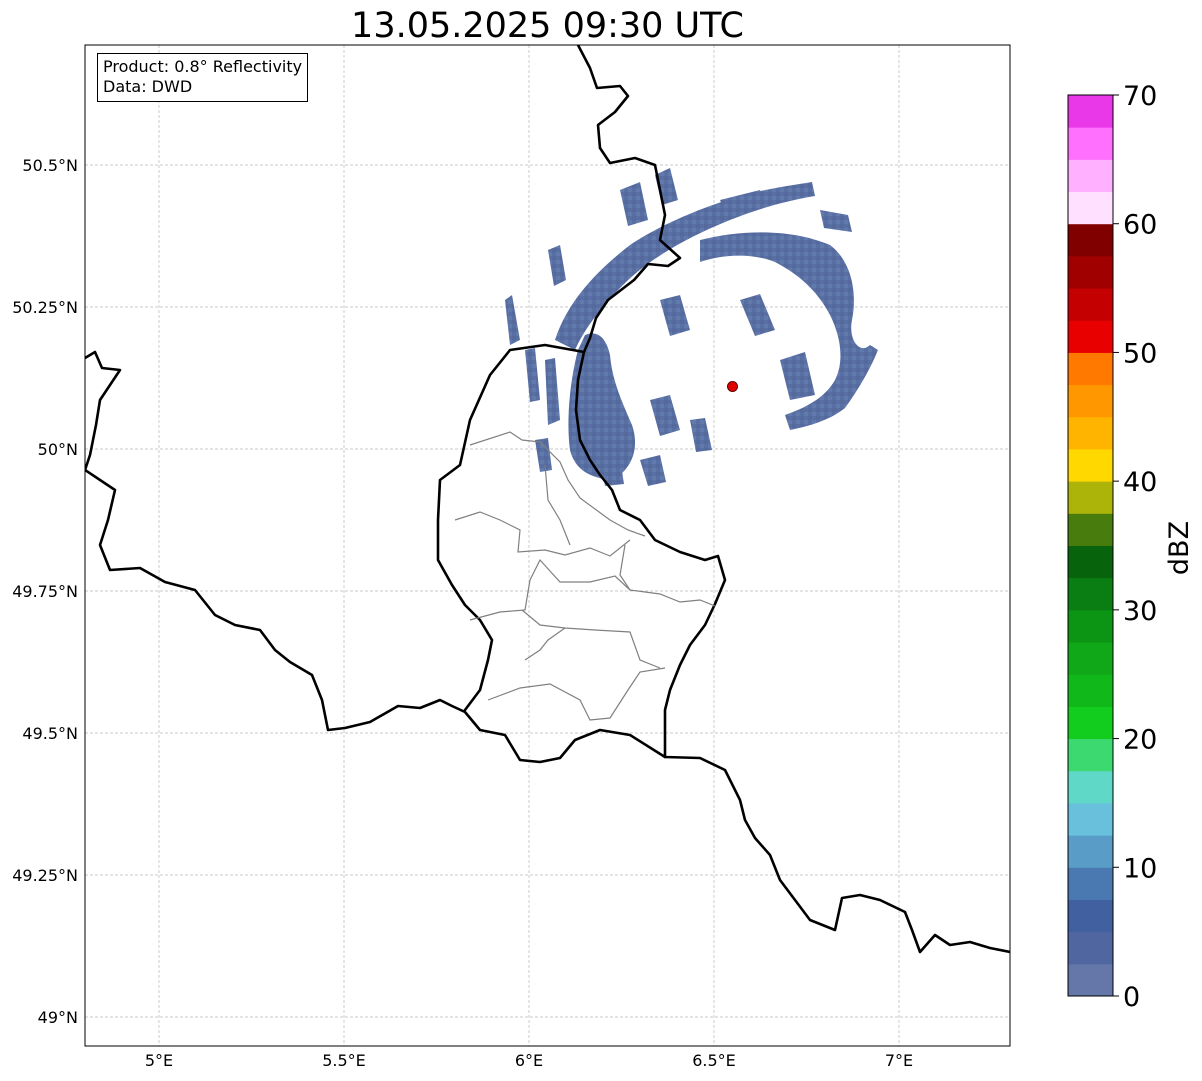 This screenshot has width=1202, height=1081. I want to click on lon-tick-label: 5°E, so click(159, 1060).